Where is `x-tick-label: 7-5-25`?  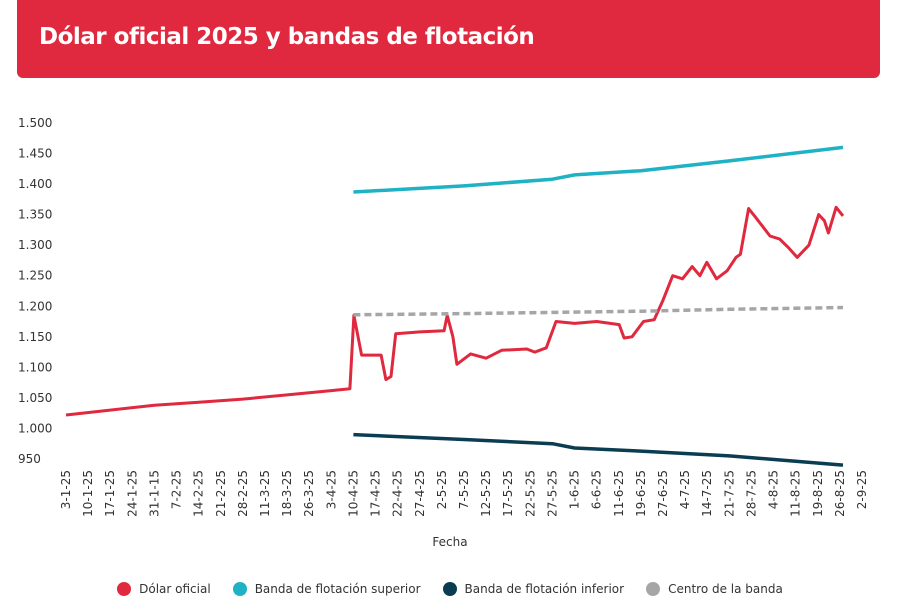
x-tick-label: 7-5-25 is located at coordinates (464, 489).